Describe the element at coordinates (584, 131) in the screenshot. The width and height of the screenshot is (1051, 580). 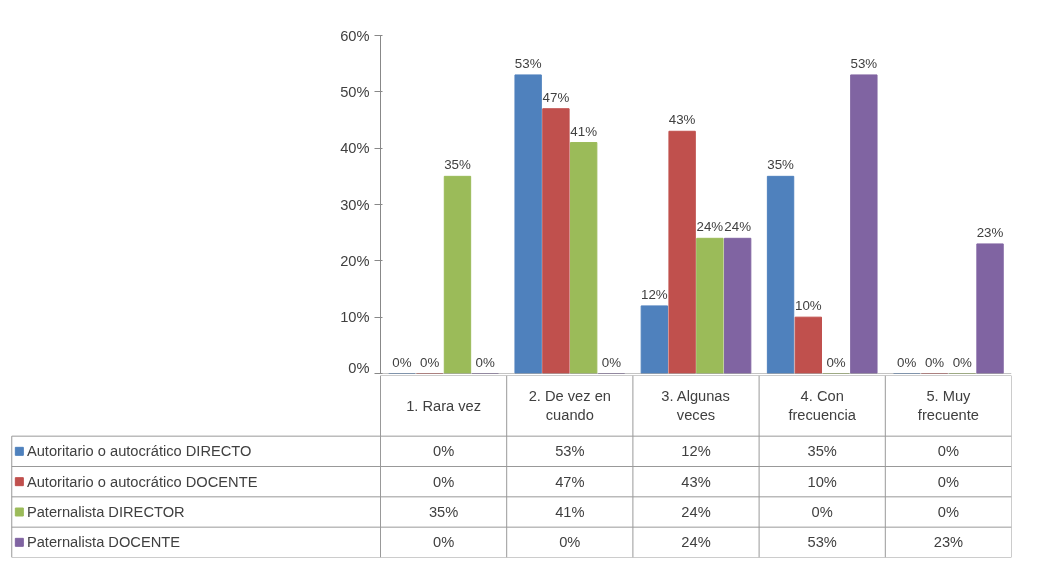
I see `text: 41%` at that location.